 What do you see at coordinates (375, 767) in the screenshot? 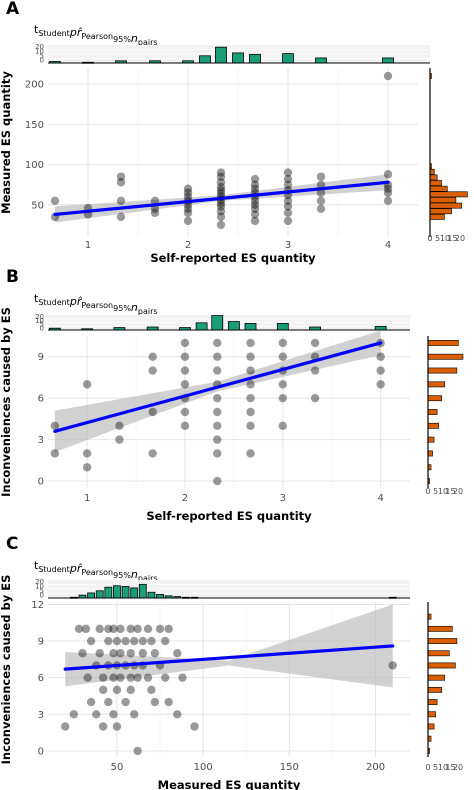
I see `x-tick-label: 200` at bounding box center [375, 767].